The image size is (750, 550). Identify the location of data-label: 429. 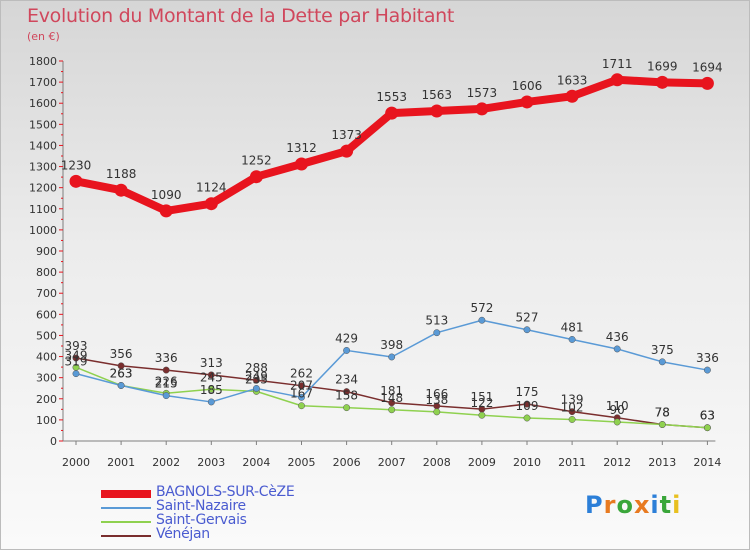
(346, 338).